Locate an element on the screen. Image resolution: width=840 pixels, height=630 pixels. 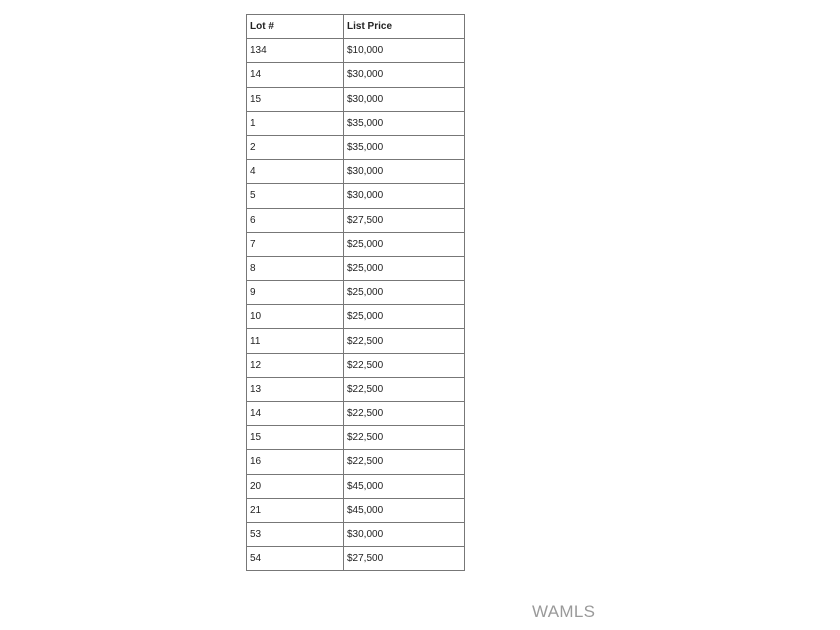
table-row: 16 $22,500 is located at coordinates (355, 462).